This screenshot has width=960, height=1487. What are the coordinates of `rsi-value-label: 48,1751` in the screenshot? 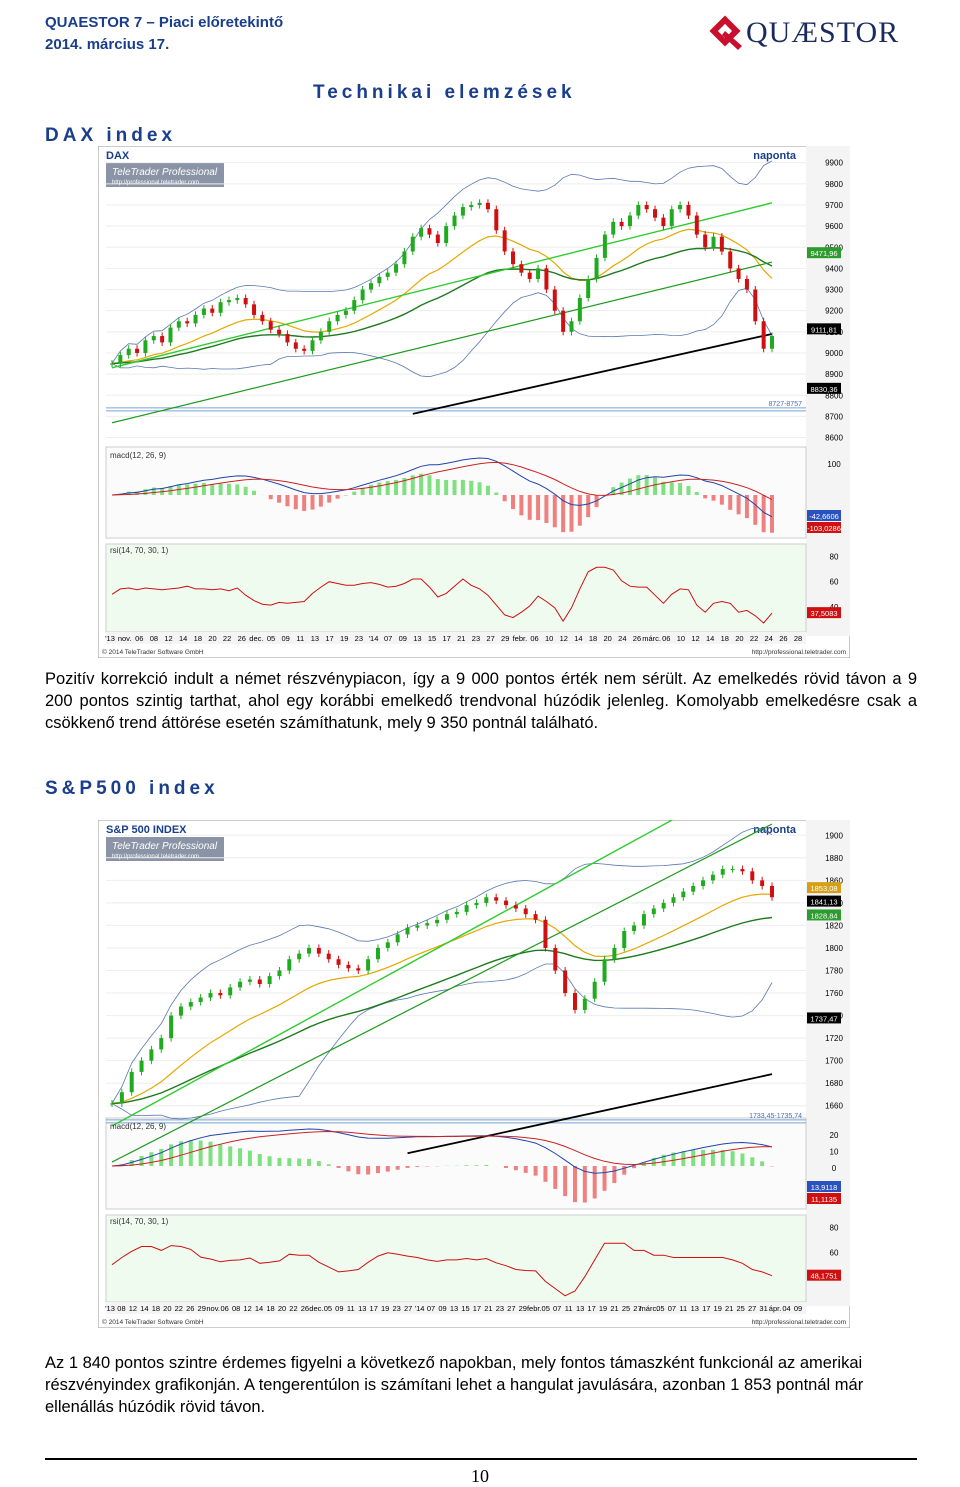 It's located at (823, 1276).